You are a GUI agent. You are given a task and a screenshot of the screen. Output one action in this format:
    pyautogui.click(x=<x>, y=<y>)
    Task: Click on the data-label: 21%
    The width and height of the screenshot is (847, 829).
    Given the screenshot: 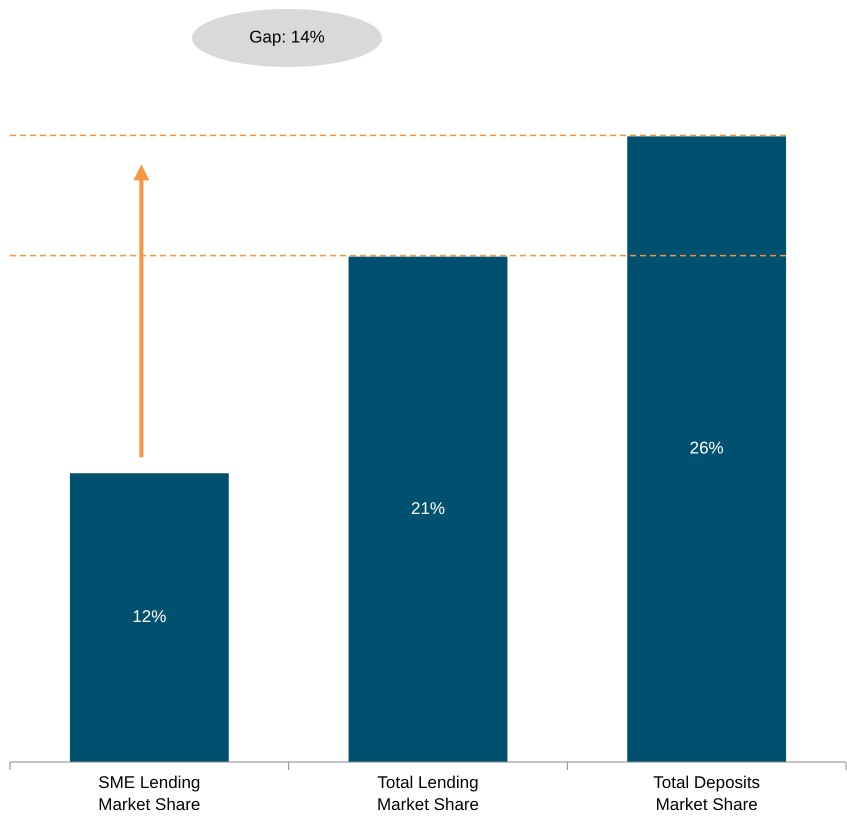 What is the action you would take?
    pyautogui.click(x=428, y=508)
    